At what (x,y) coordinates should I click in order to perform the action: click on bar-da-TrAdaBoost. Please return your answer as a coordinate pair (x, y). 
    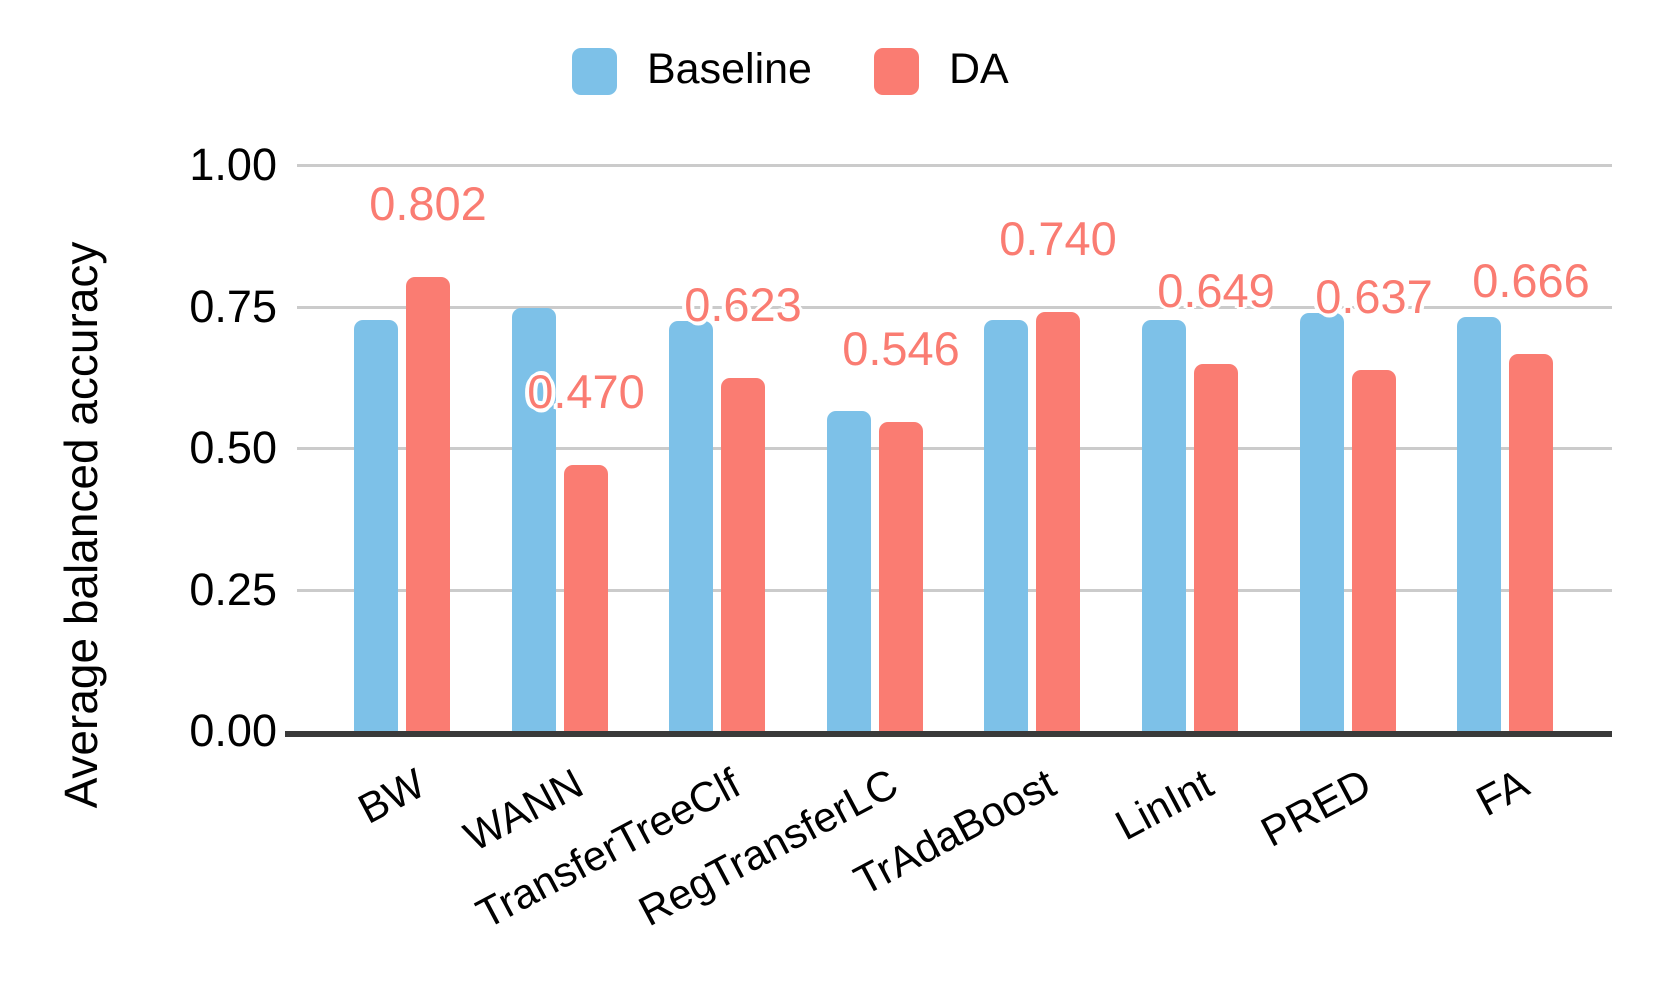
    Looking at the image, I should click on (1058, 521).